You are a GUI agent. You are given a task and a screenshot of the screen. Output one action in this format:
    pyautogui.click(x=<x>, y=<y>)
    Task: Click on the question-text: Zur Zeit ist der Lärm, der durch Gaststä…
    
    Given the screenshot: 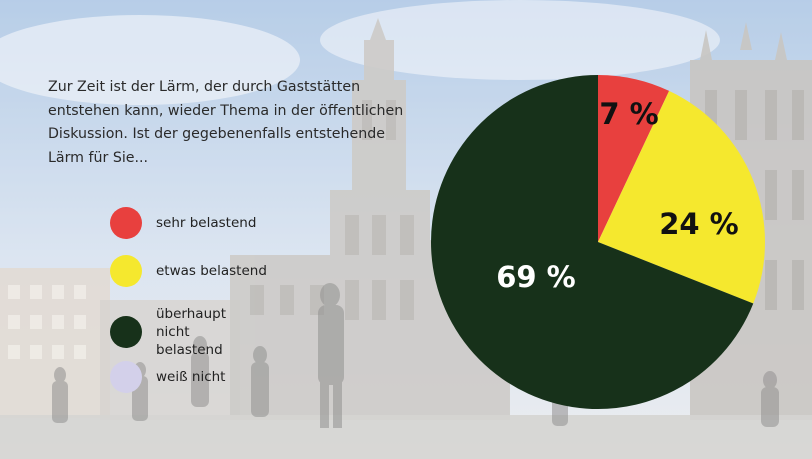 What is the action you would take?
    pyautogui.click(x=226, y=122)
    